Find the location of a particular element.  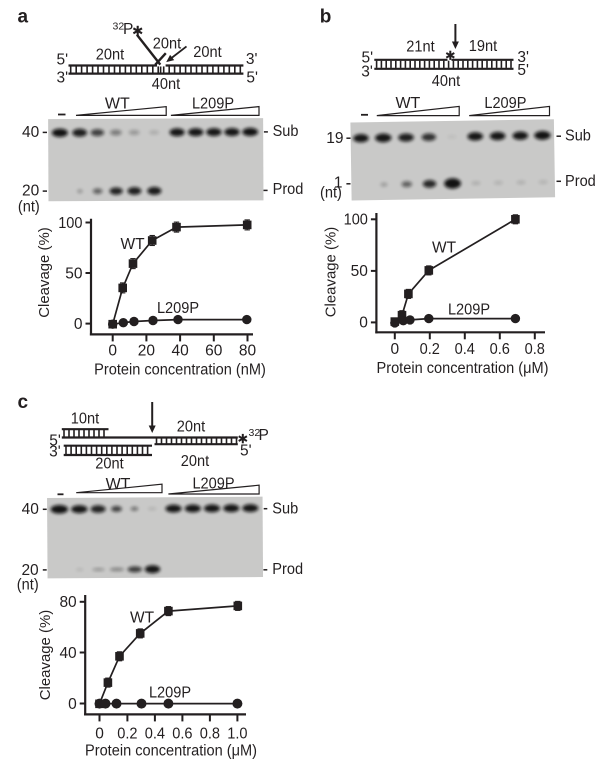

svg-text: b is located at coordinates (326, 17).